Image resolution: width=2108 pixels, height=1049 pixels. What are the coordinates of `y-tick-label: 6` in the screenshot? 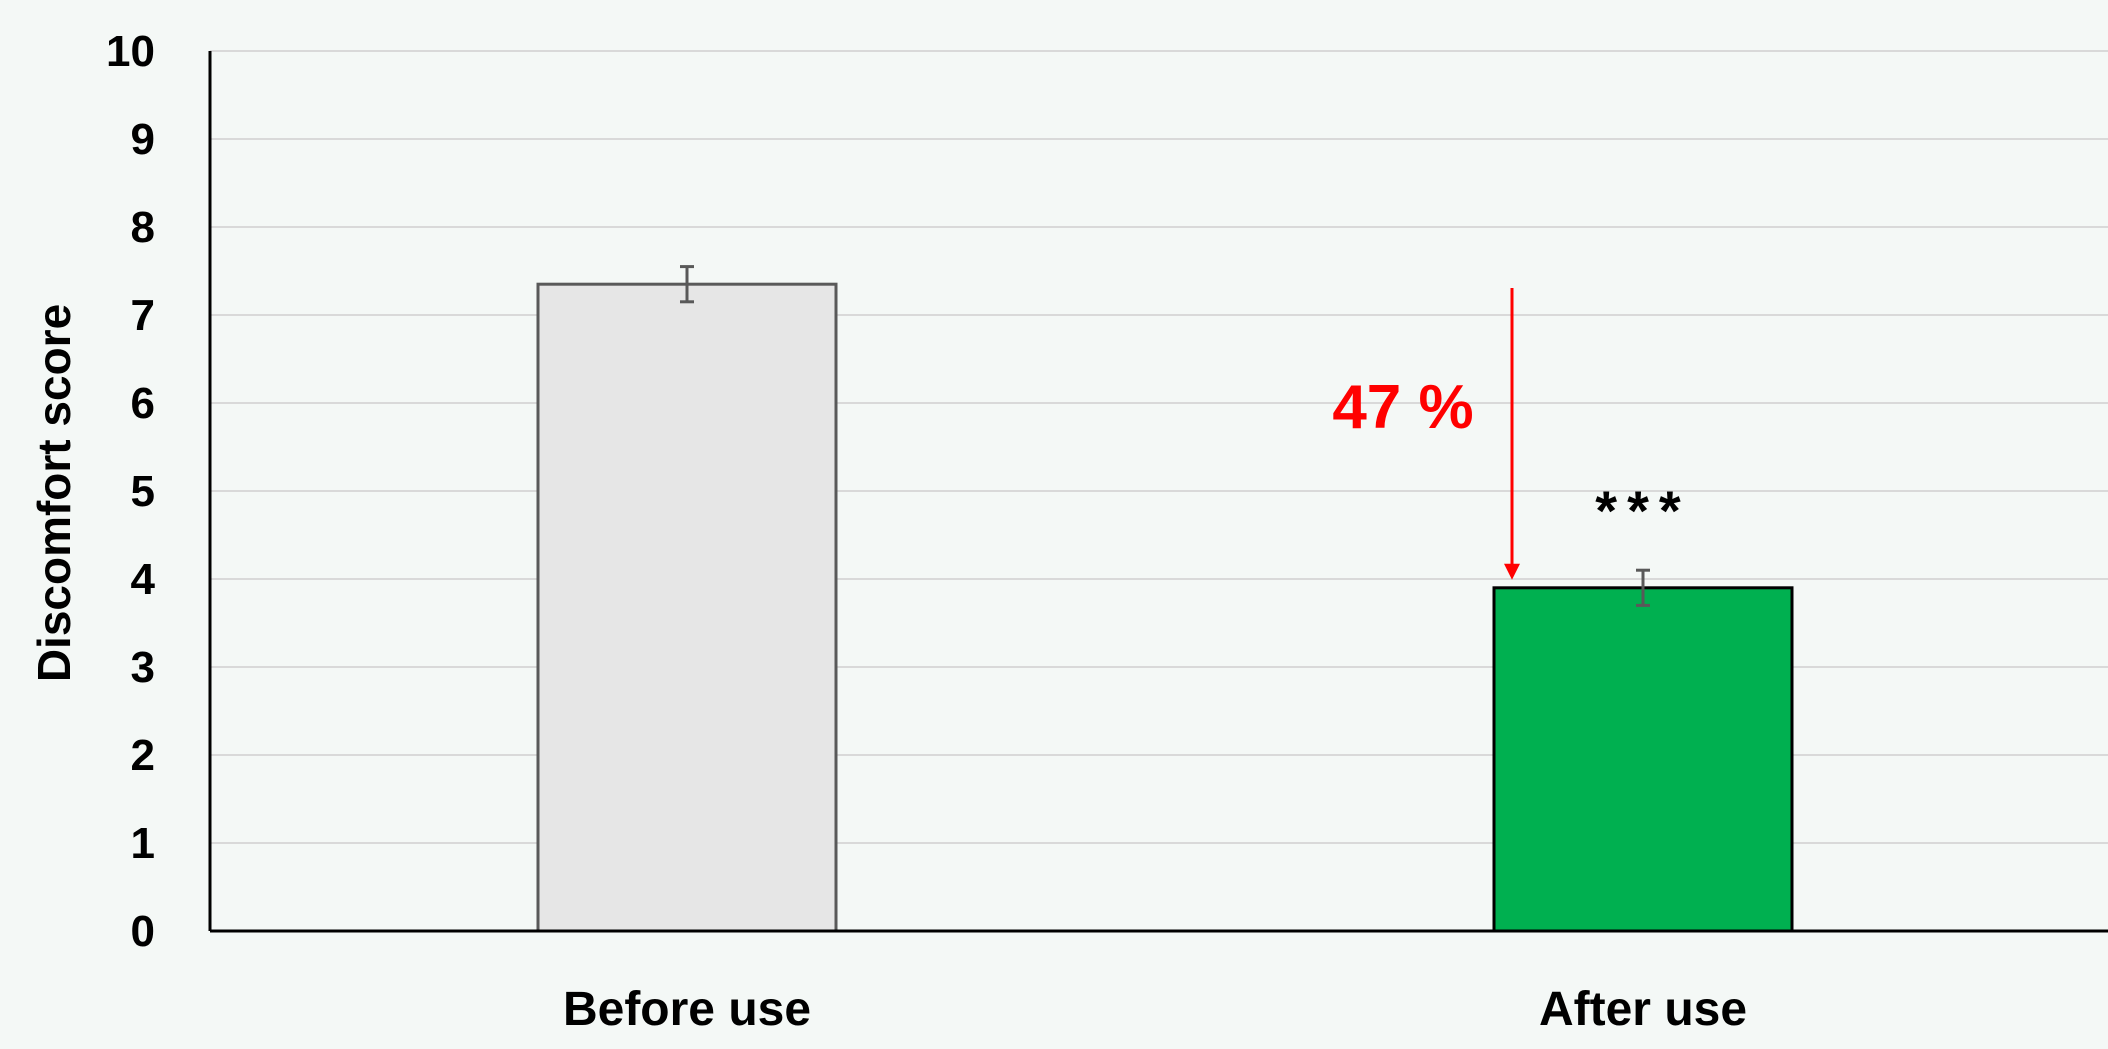 It's located at (143, 403).